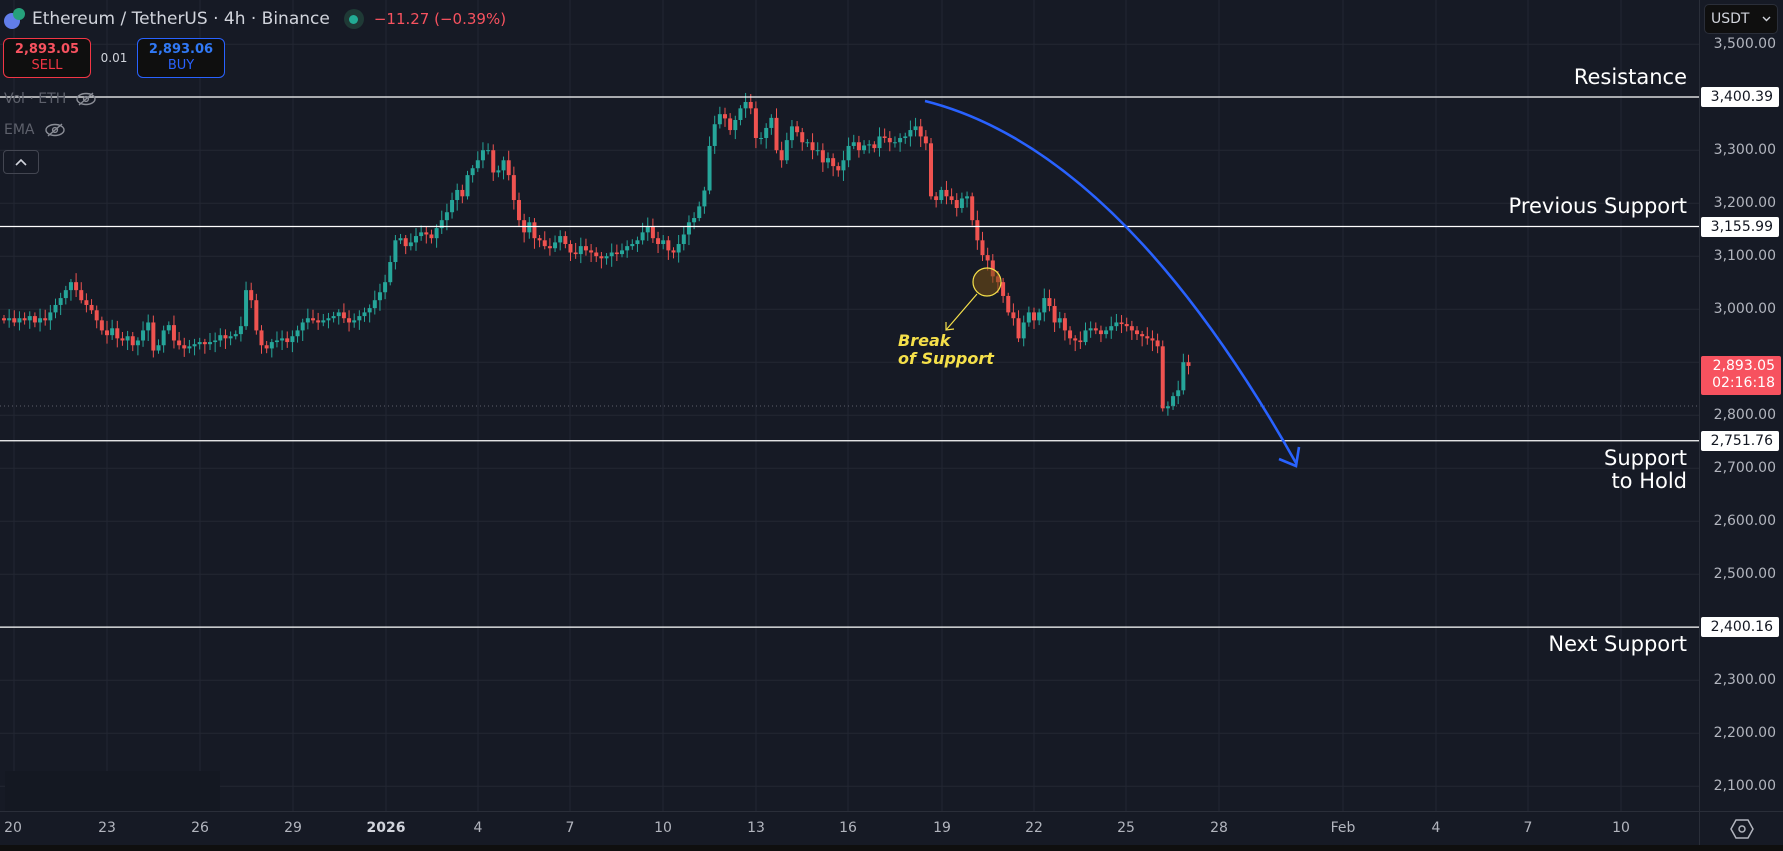 The image size is (1783, 851). I want to click on label-support-to-hold: Support to Hold, so click(1645, 470).